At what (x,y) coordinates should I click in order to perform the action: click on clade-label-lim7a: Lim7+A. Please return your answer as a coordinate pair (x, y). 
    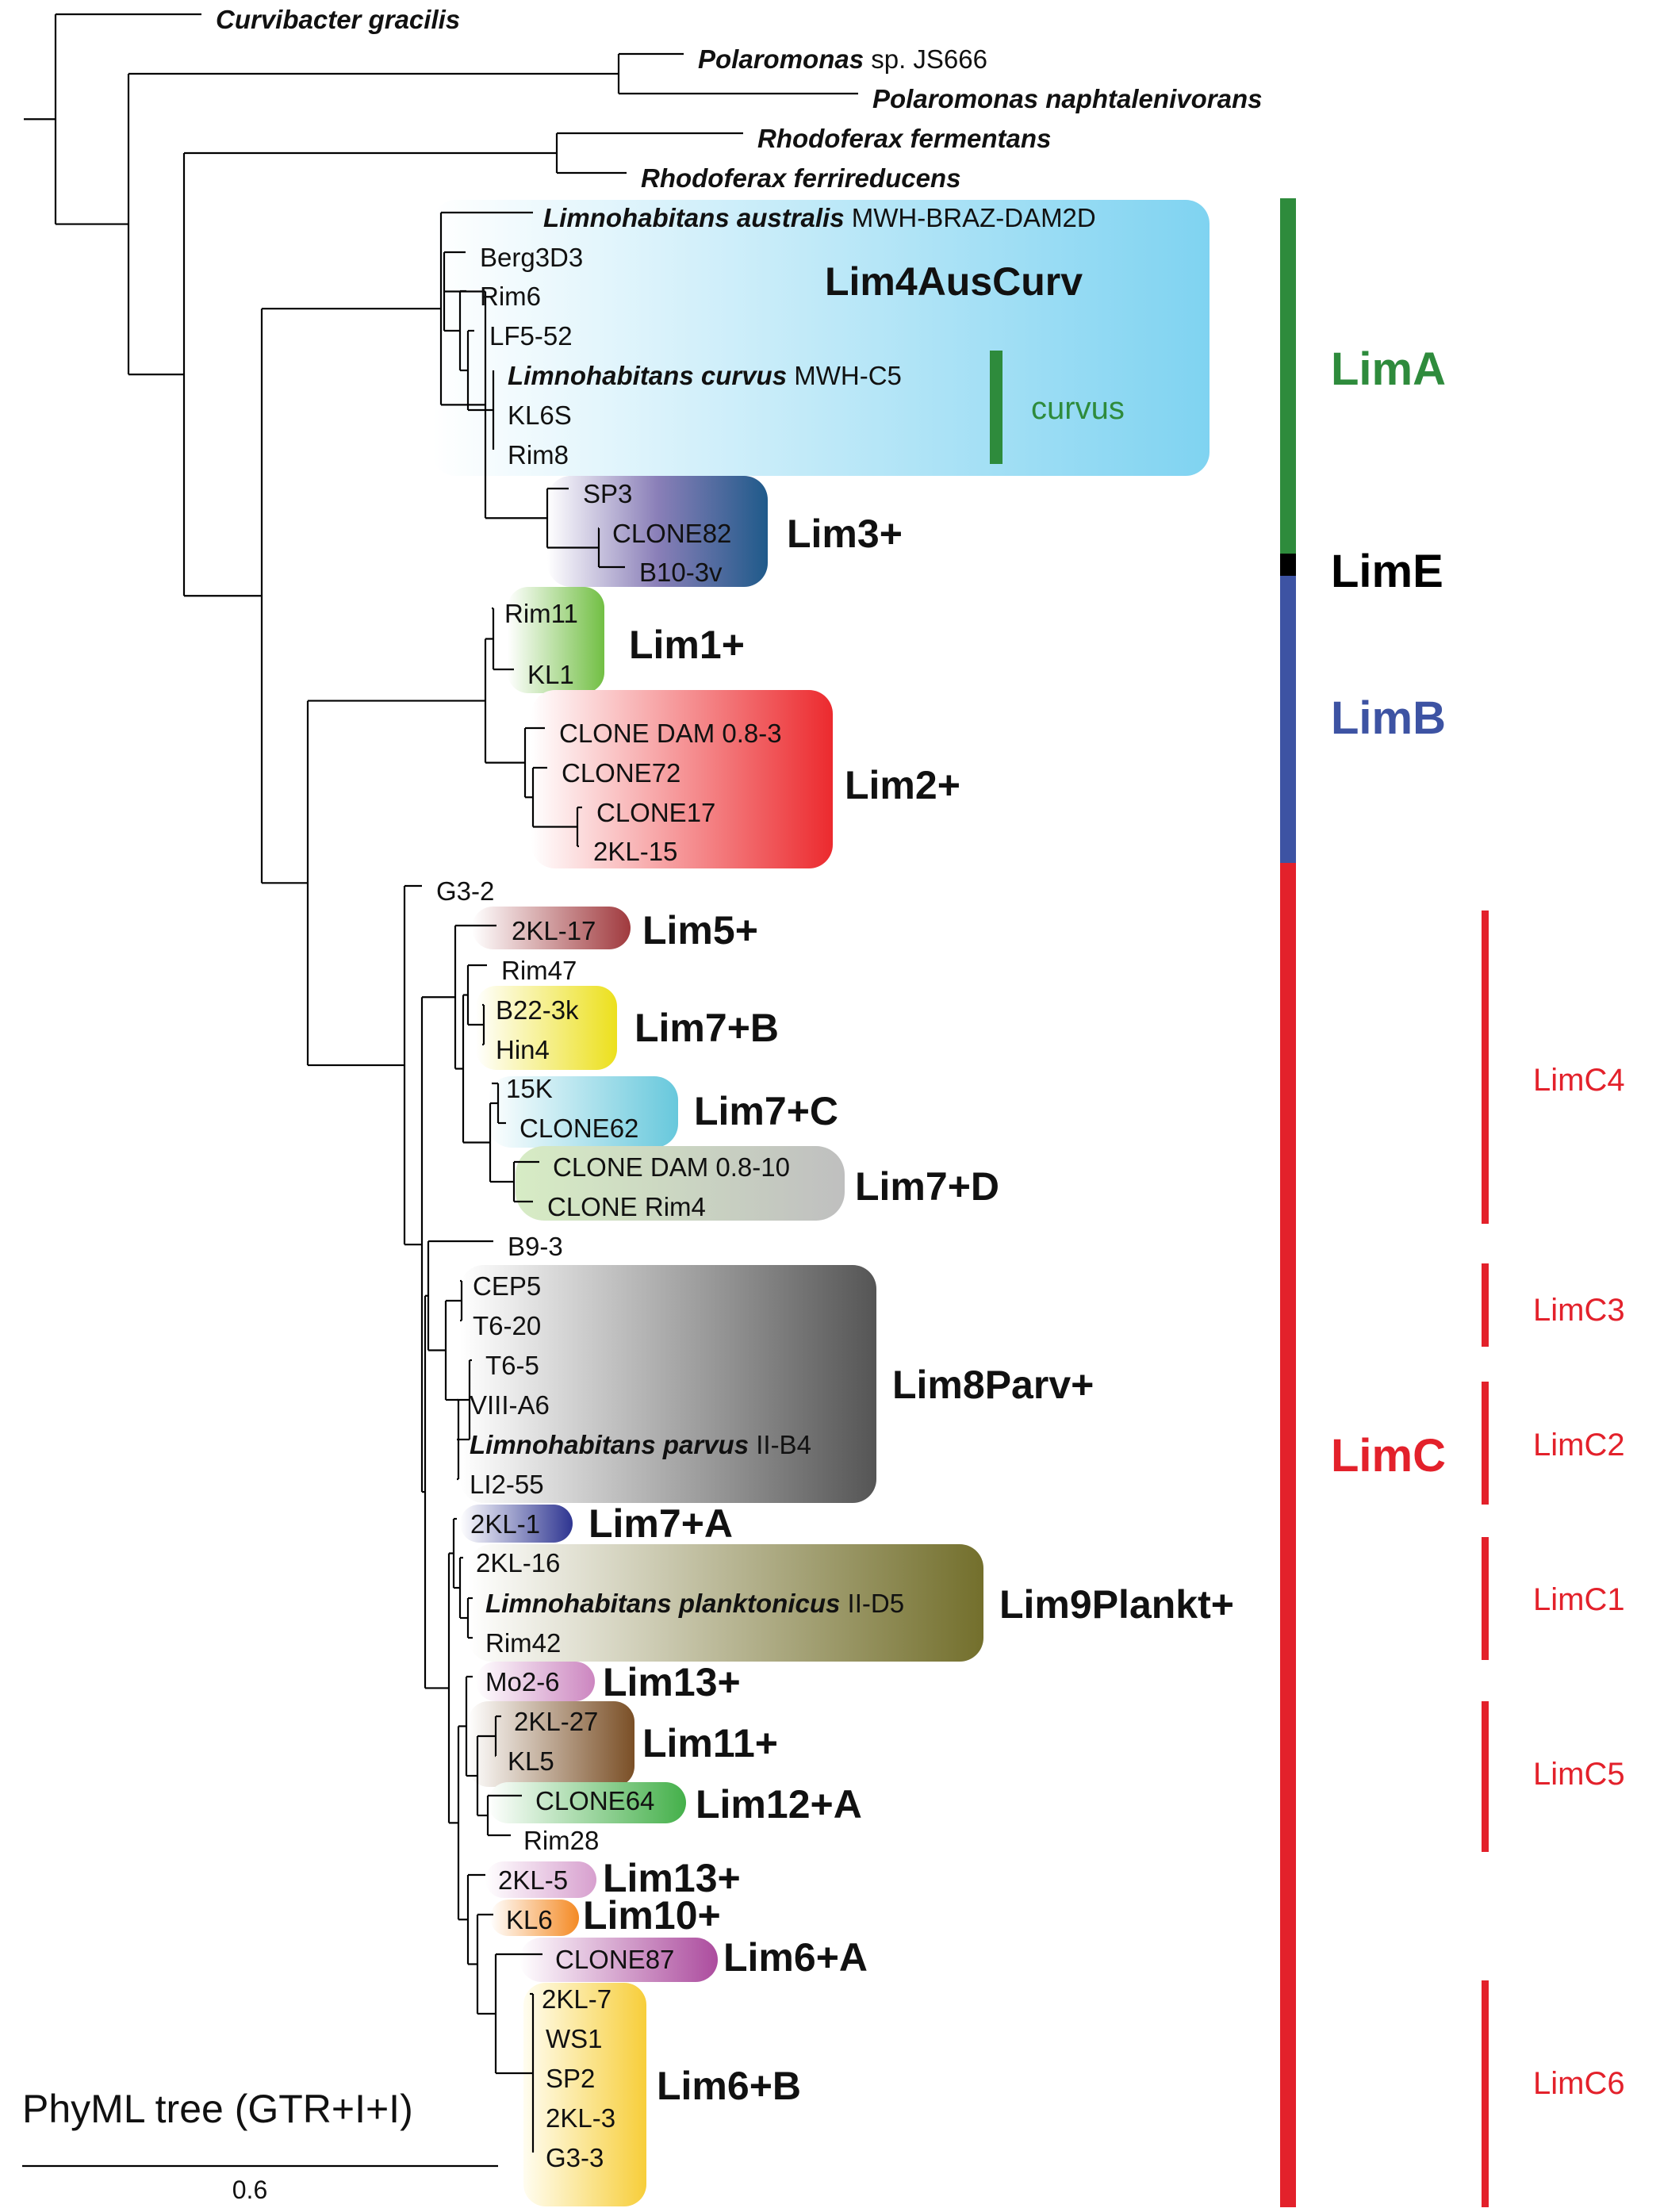
    Looking at the image, I should click on (660, 1523).